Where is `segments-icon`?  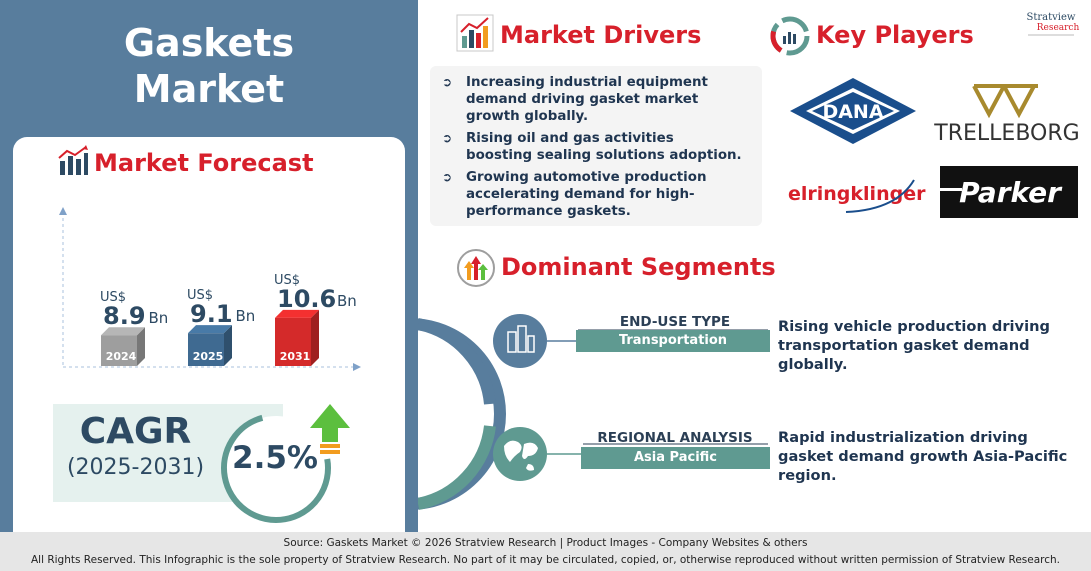 segments-icon is located at coordinates (476, 268).